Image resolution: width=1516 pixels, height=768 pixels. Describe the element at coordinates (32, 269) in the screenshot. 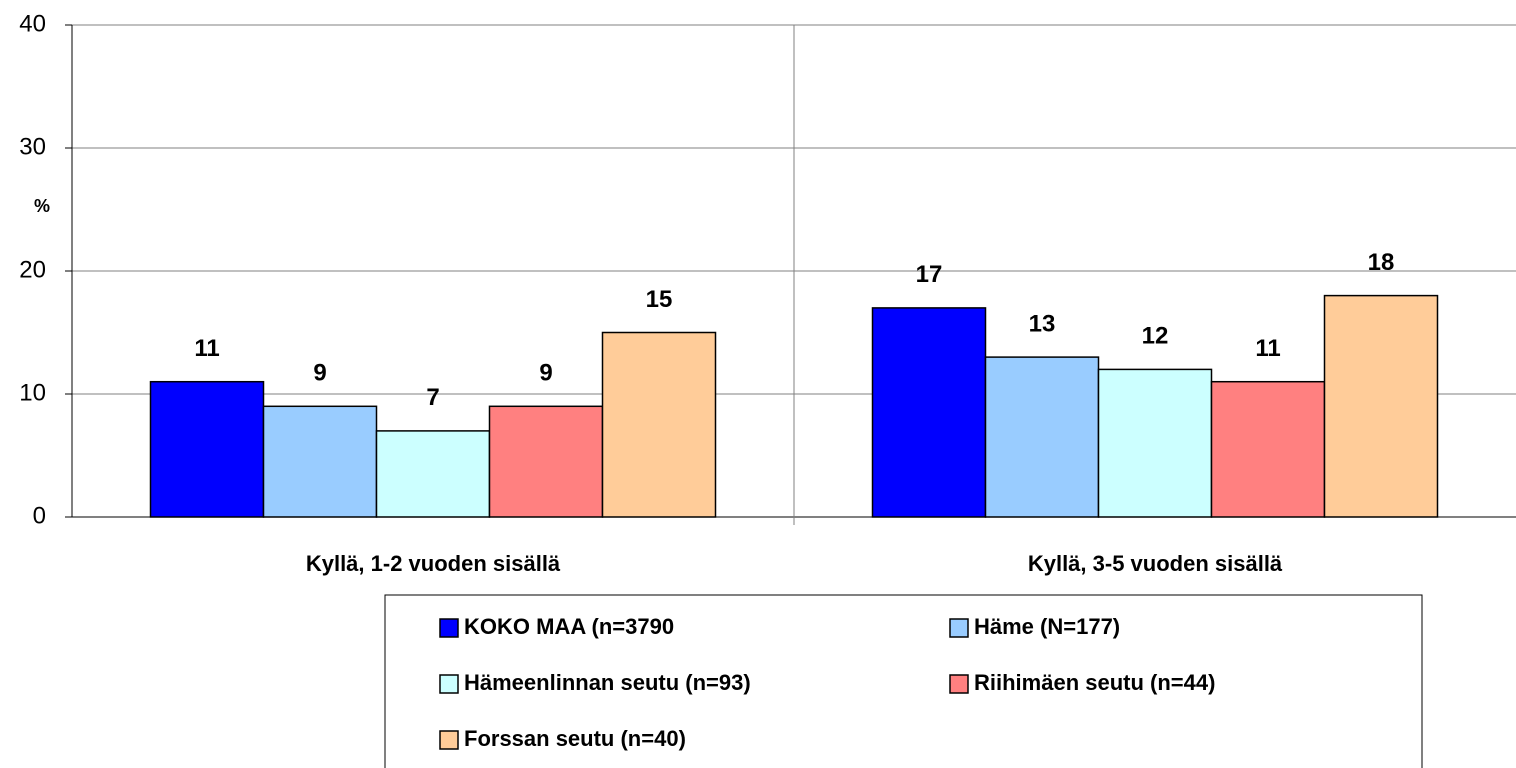

I see `y-tick-label: 20` at that location.